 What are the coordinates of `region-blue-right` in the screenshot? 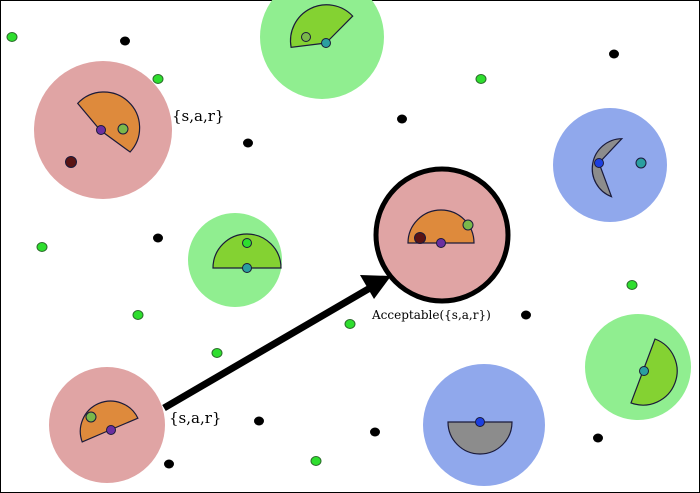 It's located at (610, 165).